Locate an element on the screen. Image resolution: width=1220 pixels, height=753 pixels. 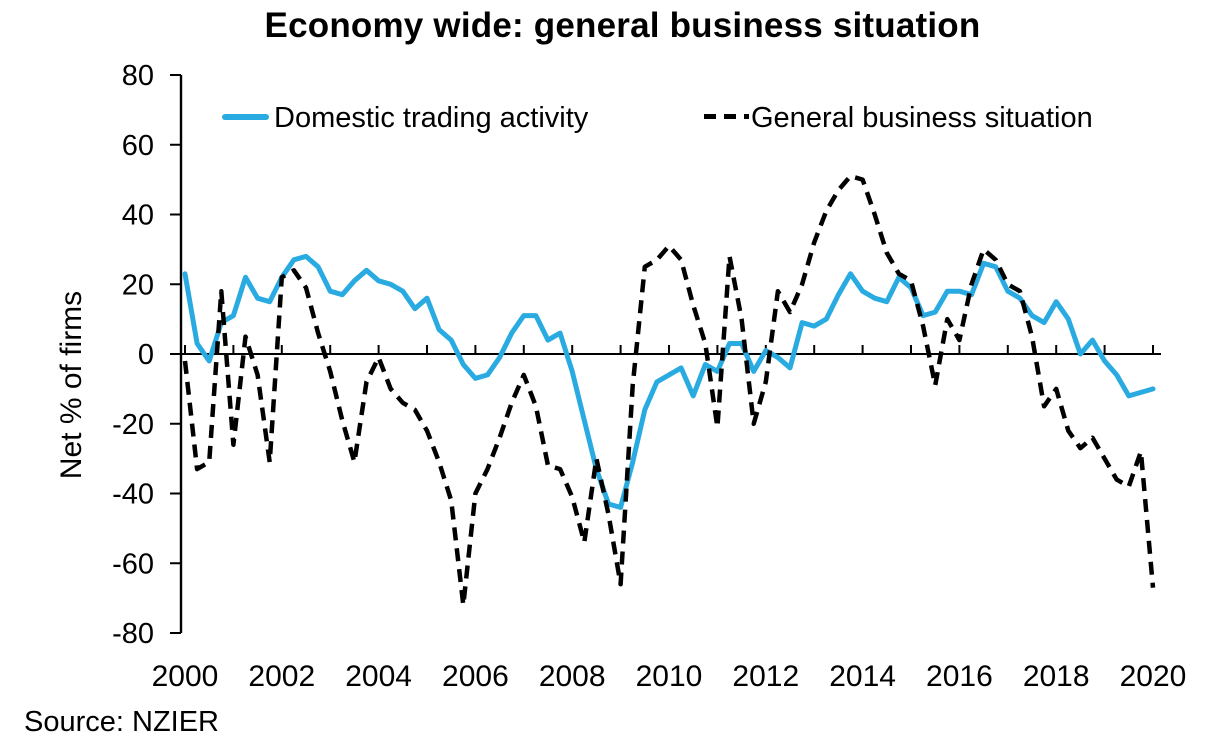
x-tick-label: 2020 is located at coordinates (1153, 676).